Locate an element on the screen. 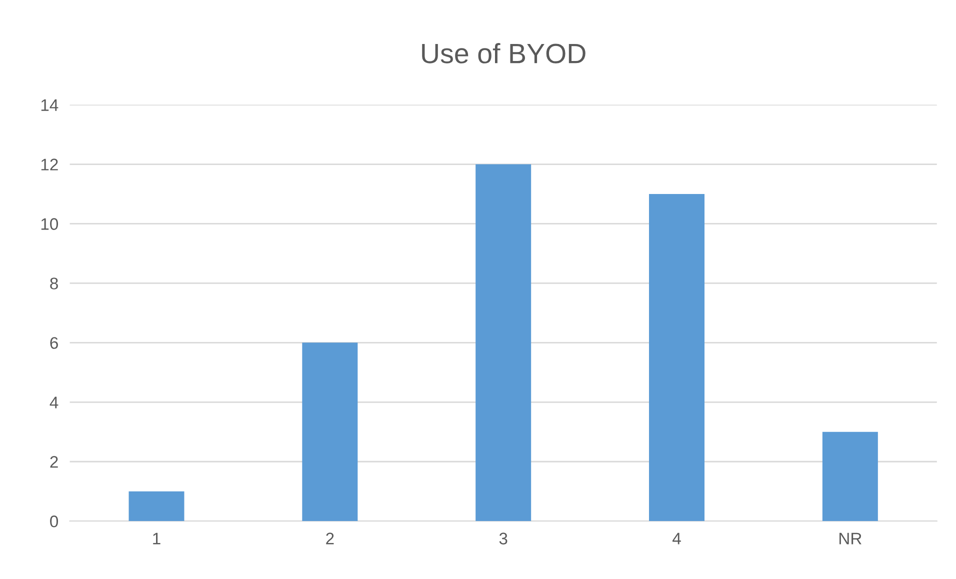 The image size is (956, 579). y-tick-label: 4 is located at coordinates (54, 402).